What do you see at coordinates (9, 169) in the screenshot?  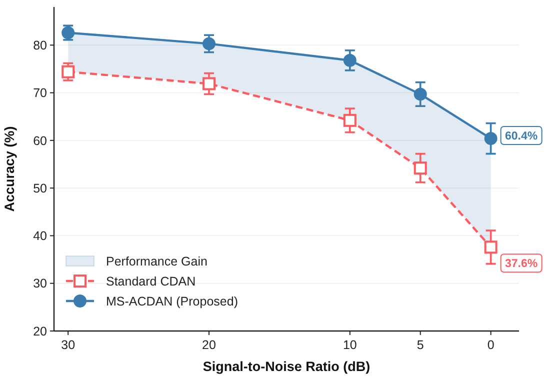 I see `y-axis-title: Accuracy (%)` at bounding box center [9, 169].